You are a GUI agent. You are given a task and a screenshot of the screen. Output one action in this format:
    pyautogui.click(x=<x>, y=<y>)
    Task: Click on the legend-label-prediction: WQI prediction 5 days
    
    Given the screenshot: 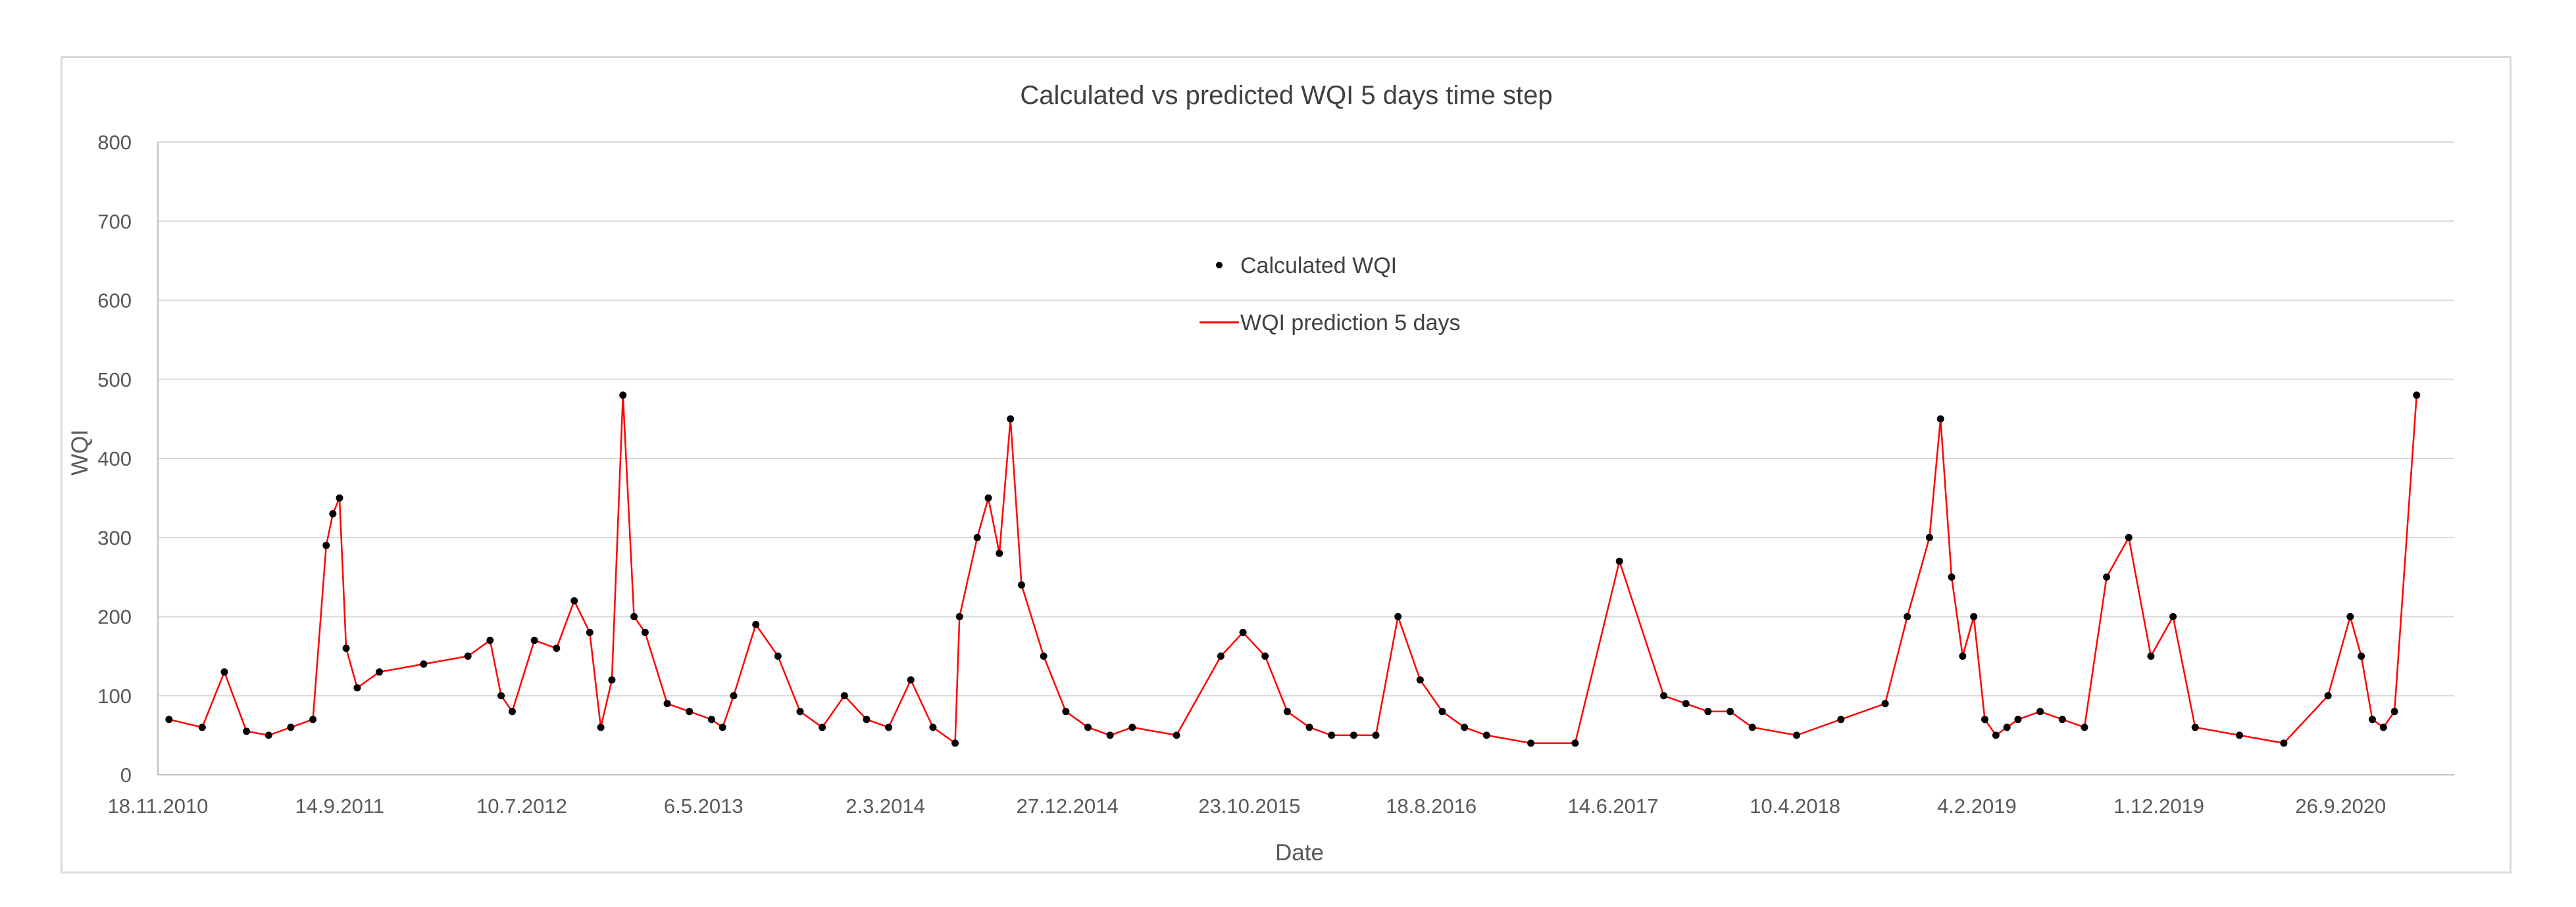 What is the action you would take?
    pyautogui.click(x=1350, y=322)
    